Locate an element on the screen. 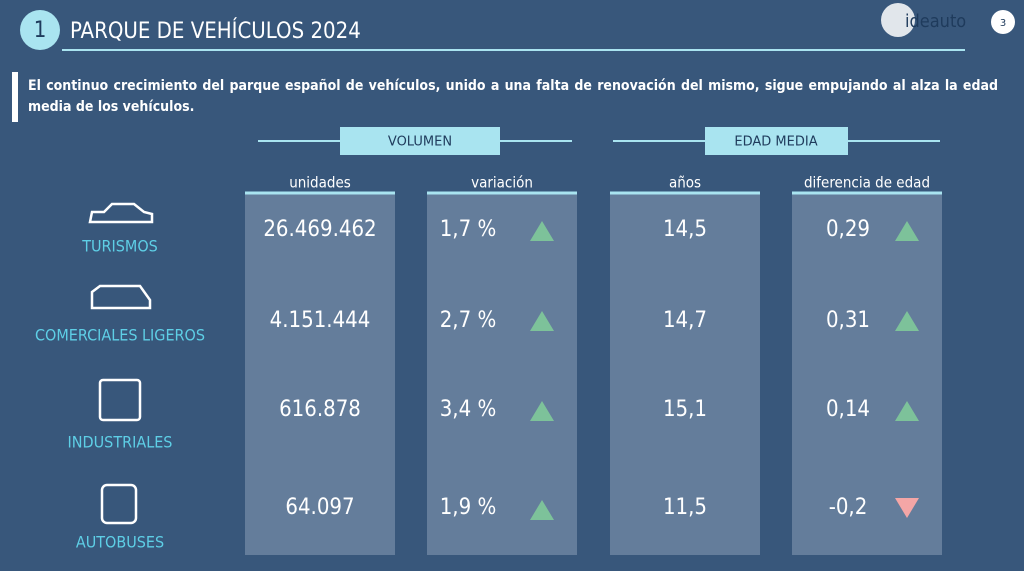  cell-value: 26.469.462 is located at coordinates (319, 229).